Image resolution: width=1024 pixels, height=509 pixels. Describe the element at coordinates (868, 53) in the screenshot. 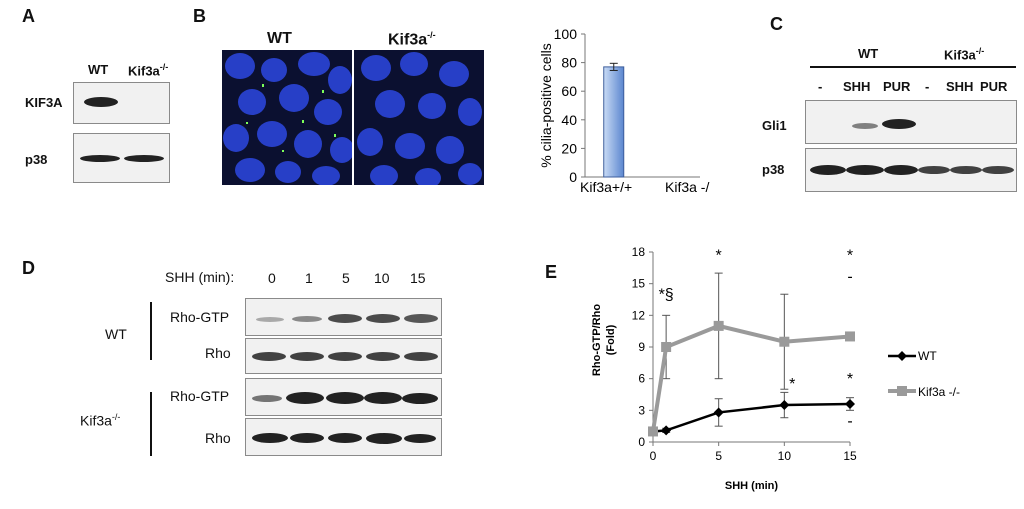

I see `panel-c-group-wt: WT` at that location.